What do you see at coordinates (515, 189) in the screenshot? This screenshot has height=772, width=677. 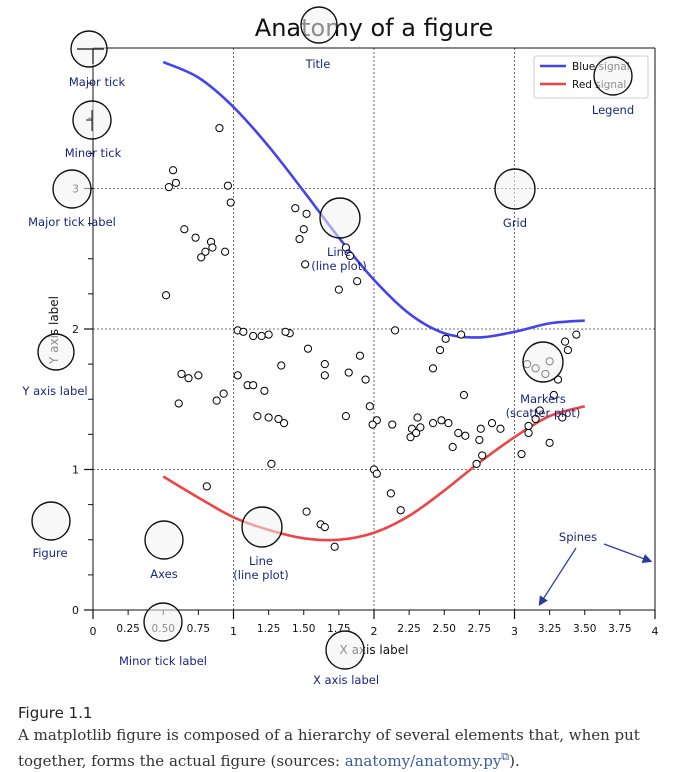 I see `grid-marker` at bounding box center [515, 189].